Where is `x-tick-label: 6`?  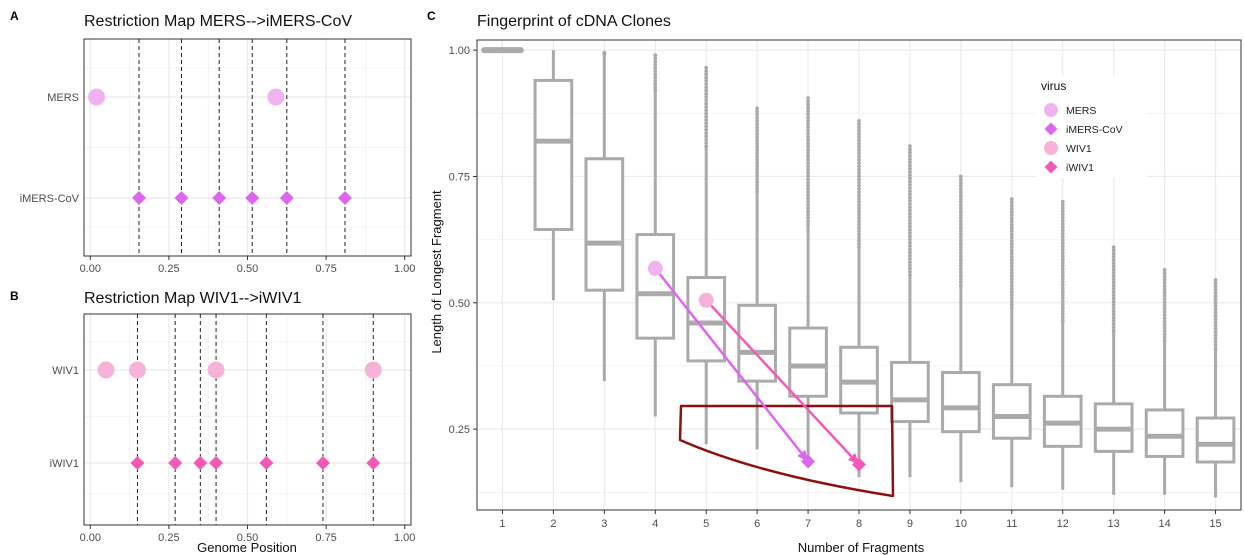 x-tick-label: 6 is located at coordinates (757, 524).